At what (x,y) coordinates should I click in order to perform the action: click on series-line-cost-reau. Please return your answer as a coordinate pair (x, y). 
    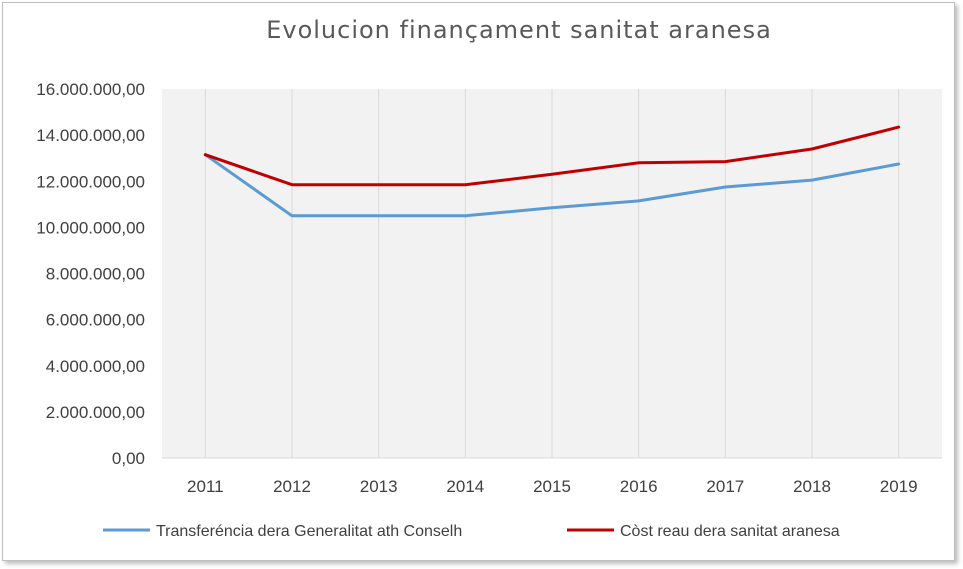
    Looking at the image, I should click on (552, 156).